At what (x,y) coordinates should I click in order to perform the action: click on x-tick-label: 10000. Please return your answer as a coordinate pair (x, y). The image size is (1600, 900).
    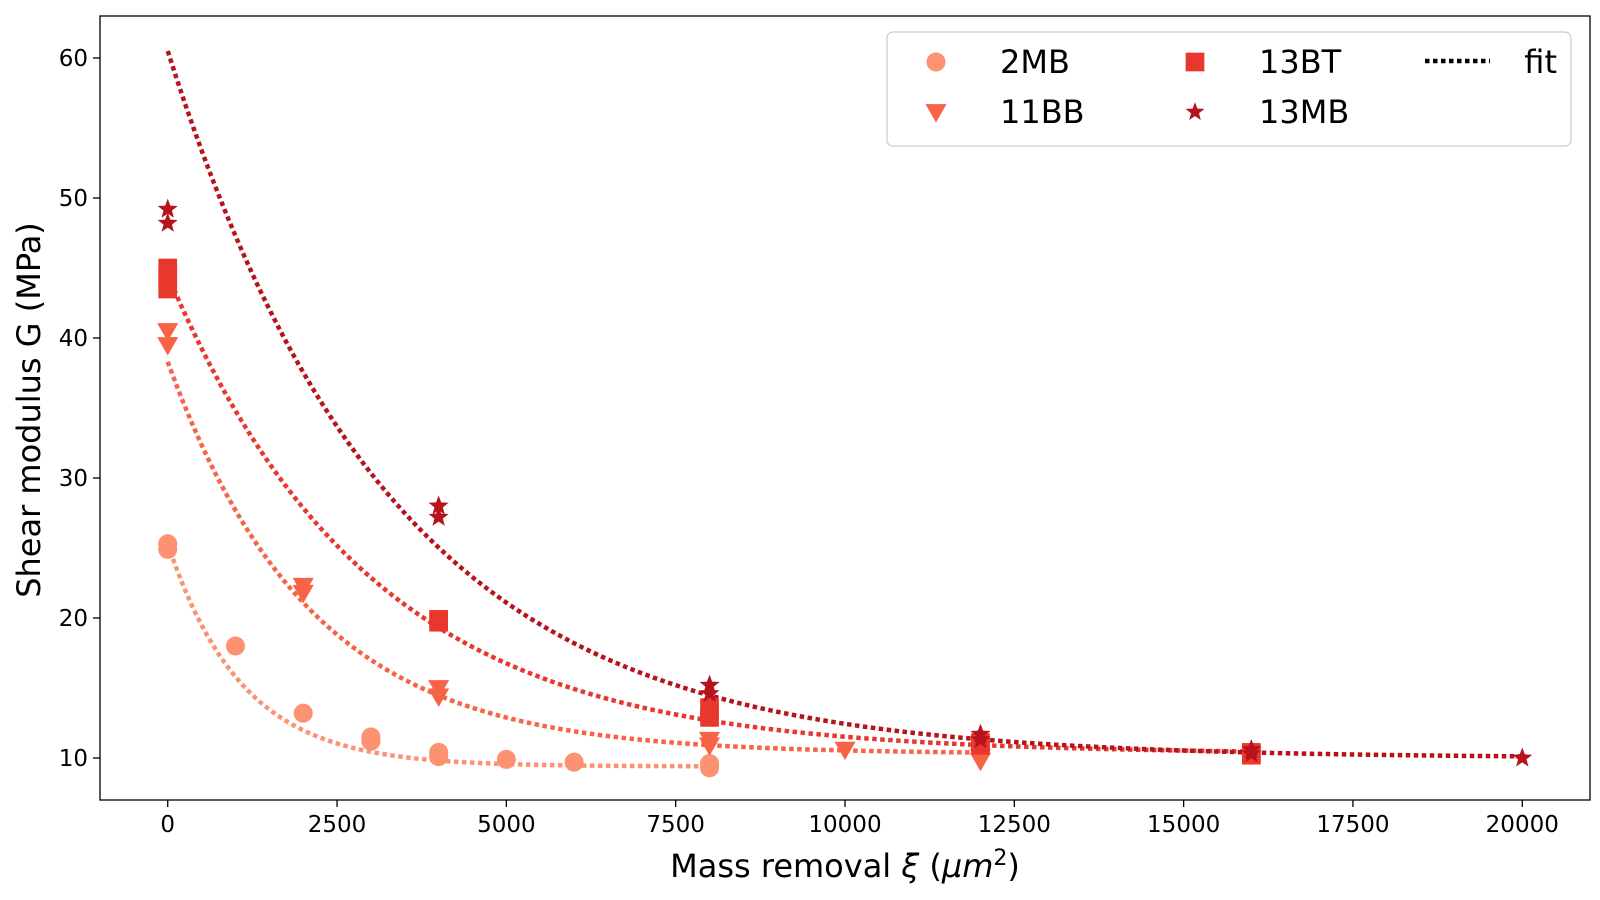
    Looking at the image, I should click on (844, 825).